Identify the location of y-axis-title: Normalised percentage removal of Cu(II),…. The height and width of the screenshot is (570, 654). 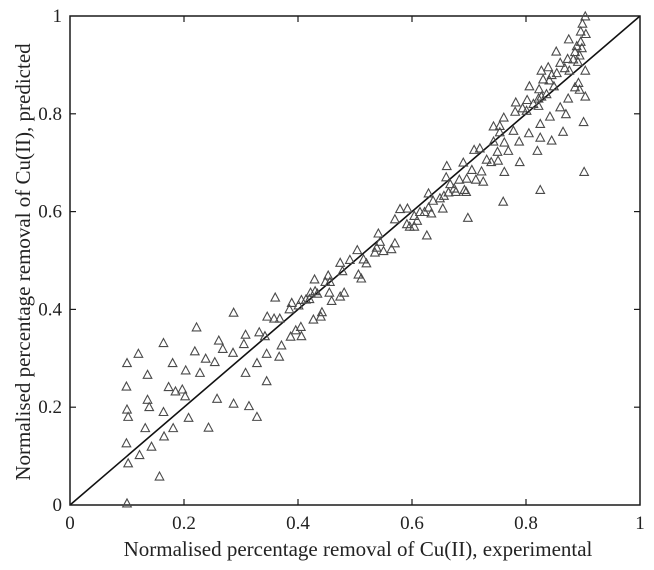
(23, 262).